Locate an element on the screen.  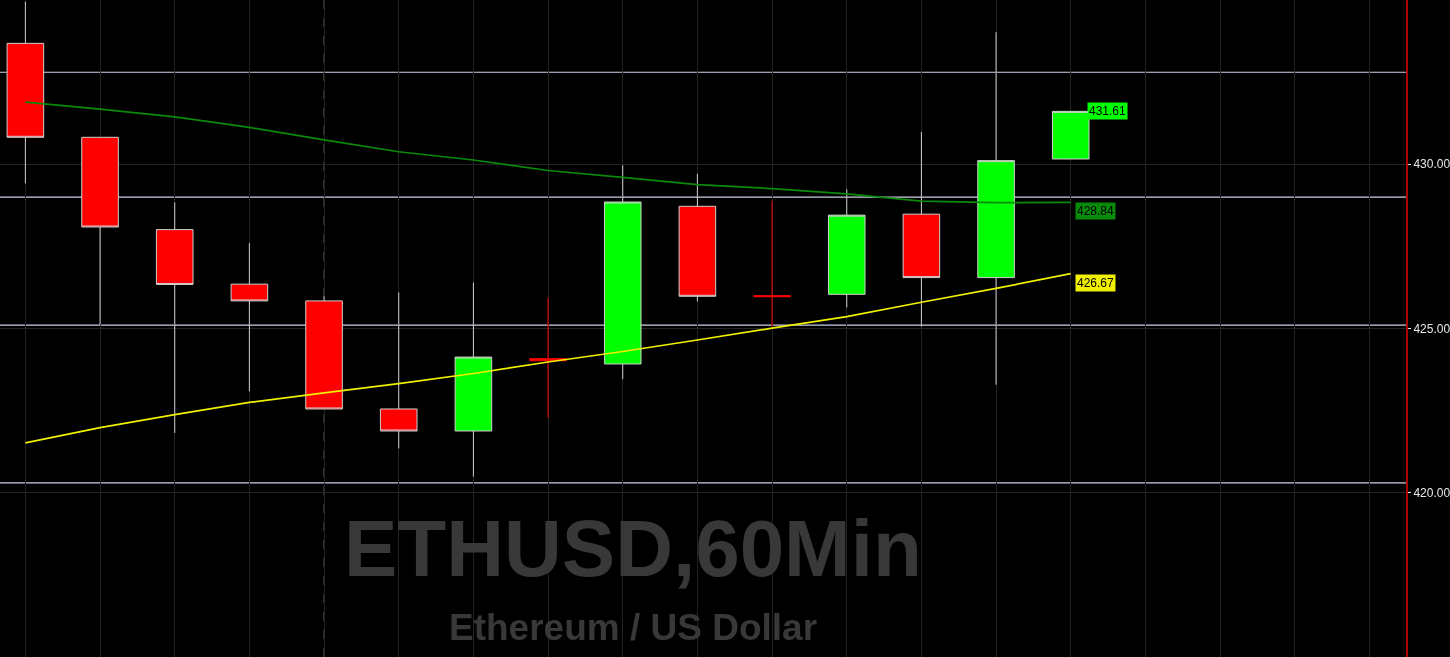
y-tick-label: 425.00 is located at coordinates (1431, 328).